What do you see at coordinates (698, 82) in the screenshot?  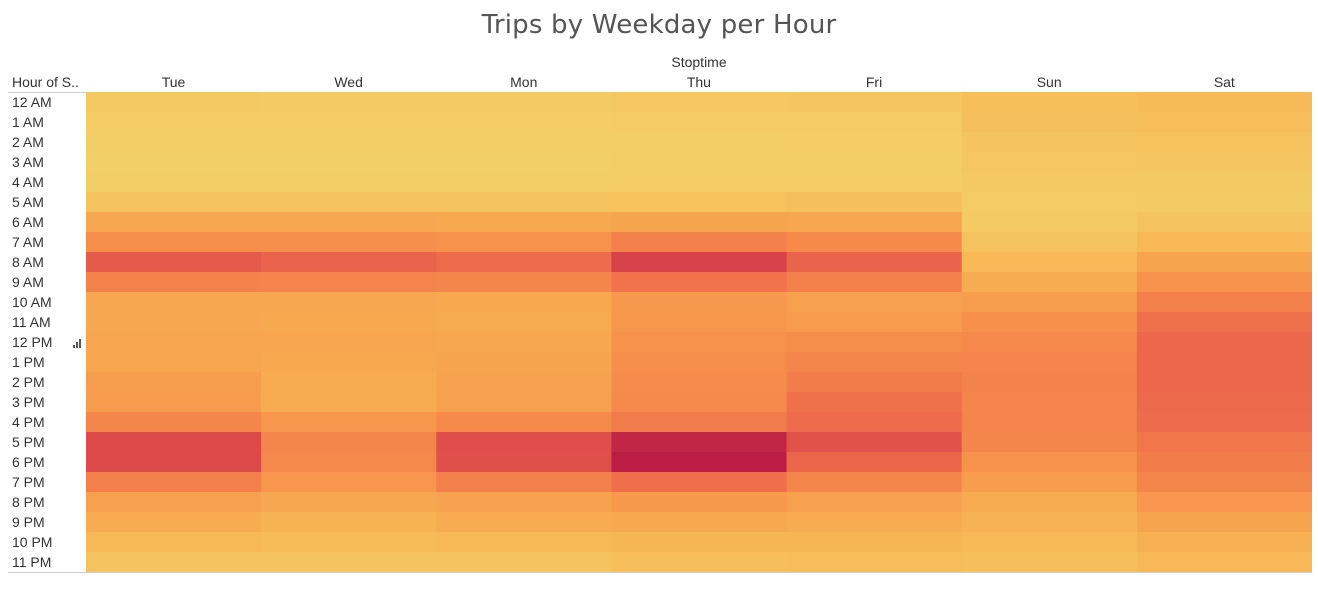 I see `column-header-thu: Thu` at bounding box center [698, 82].